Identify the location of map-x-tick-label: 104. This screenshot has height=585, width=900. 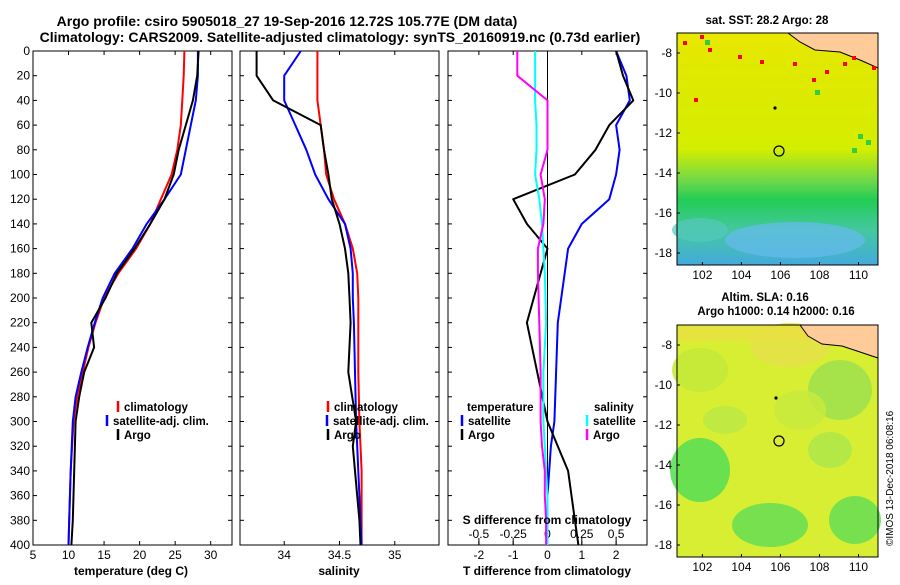
(741, 275).